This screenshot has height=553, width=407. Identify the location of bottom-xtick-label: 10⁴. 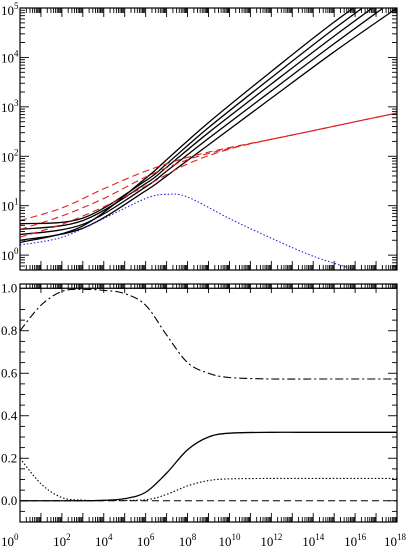
(104, 540).